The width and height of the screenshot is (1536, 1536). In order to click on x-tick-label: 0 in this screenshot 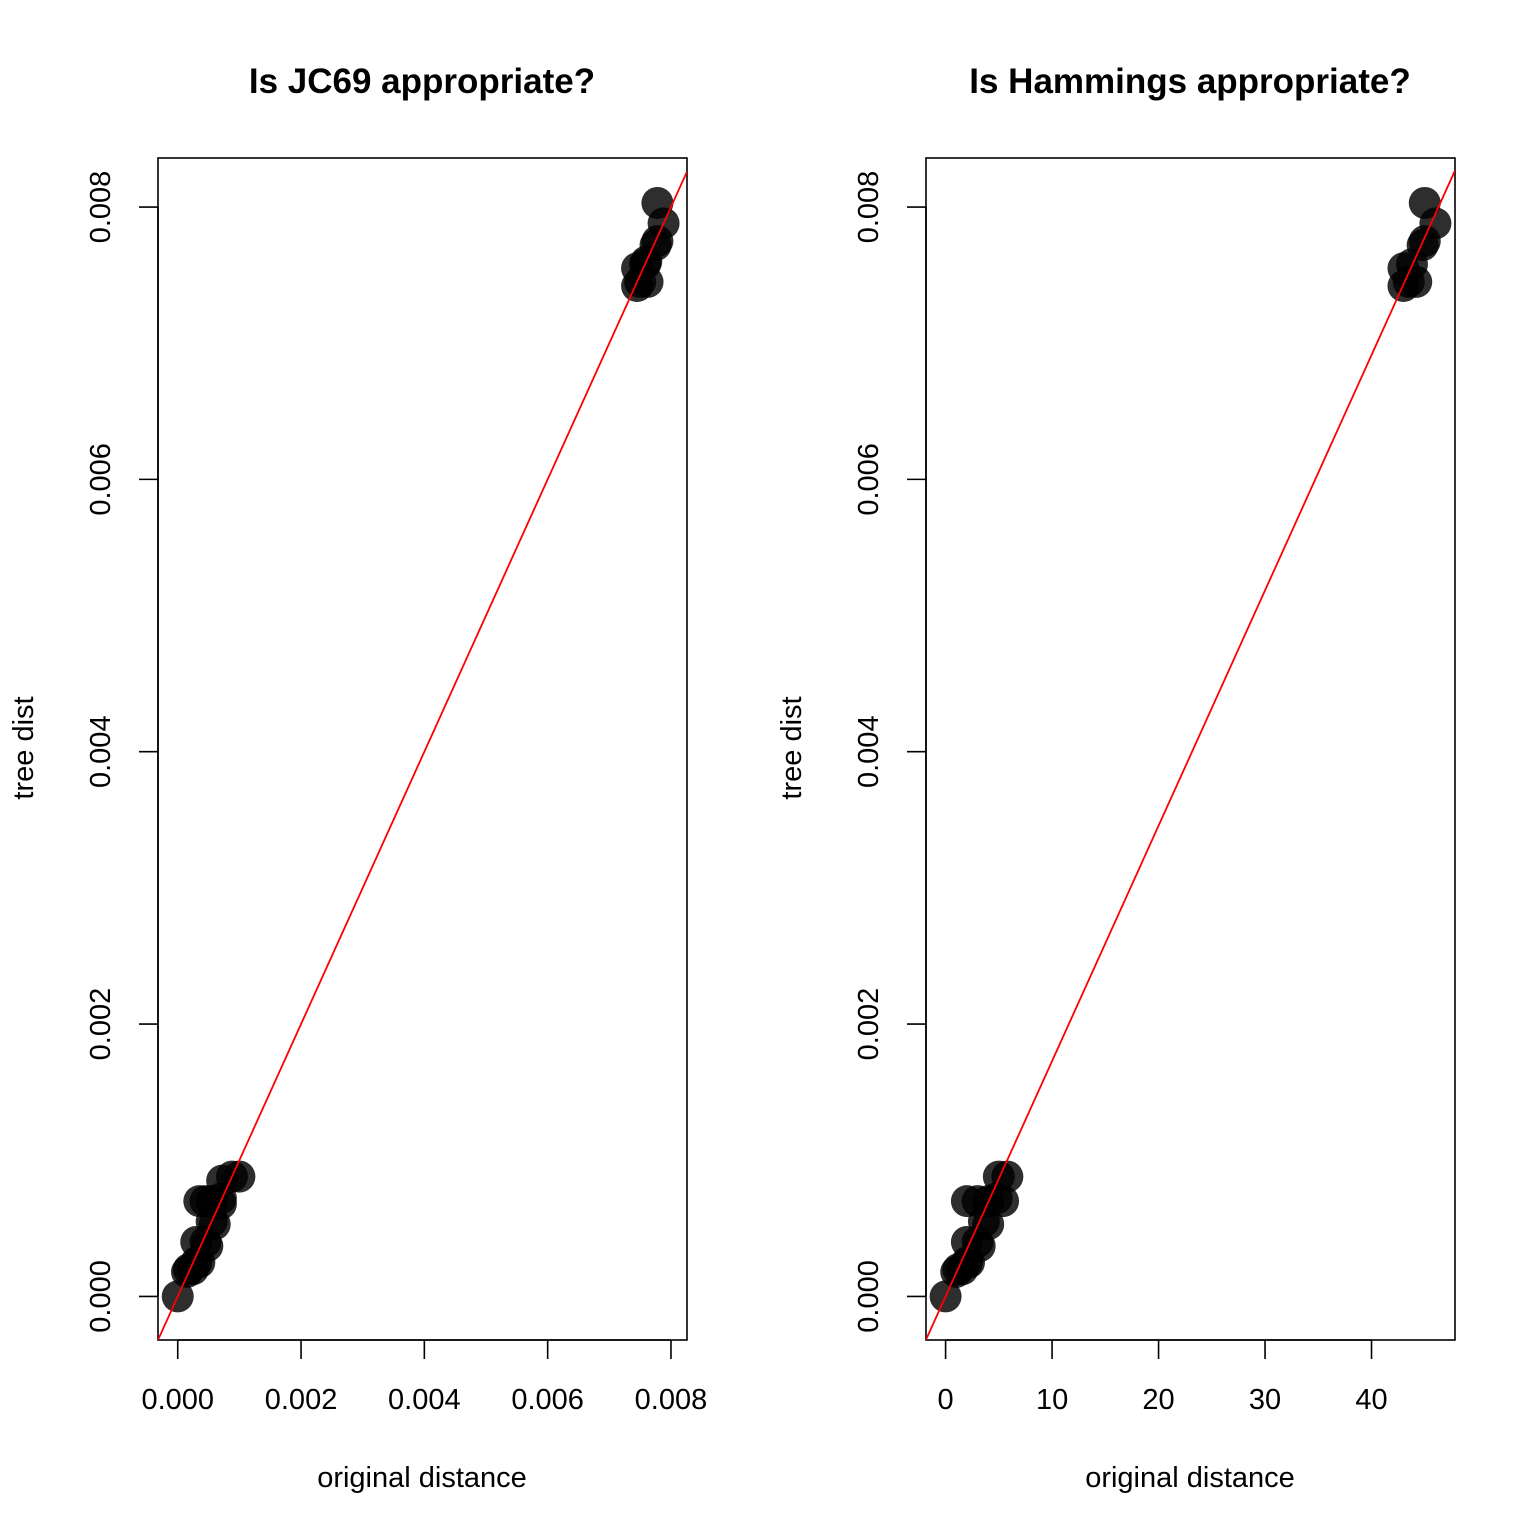, I will do `click(946, 1400)`.